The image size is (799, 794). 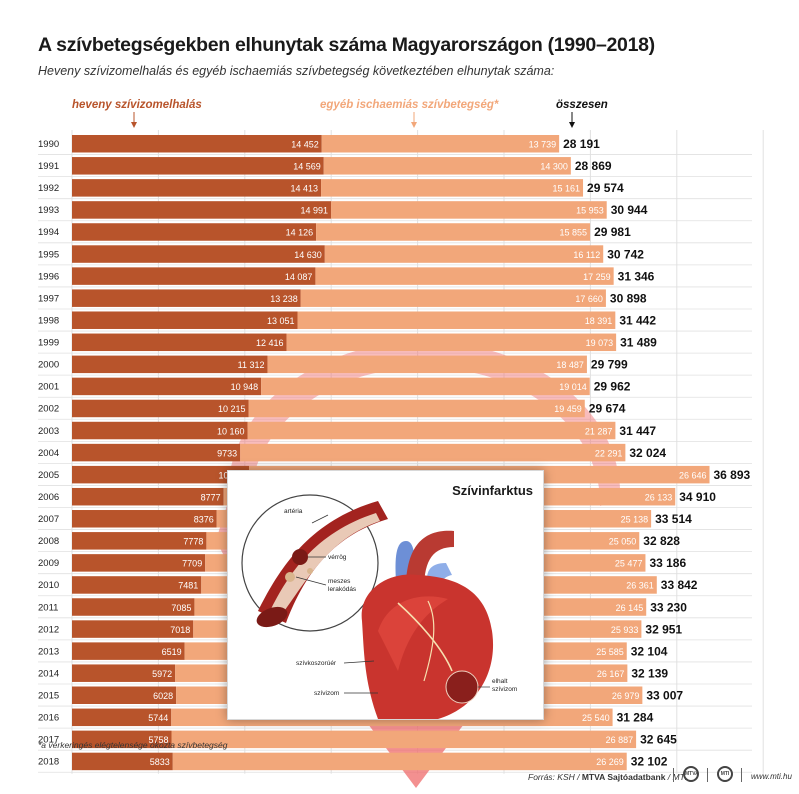 What do you see at coordinates (48, 519) in the screenshot?
I see `year-label: 2007` at bounding box center [48, 519].